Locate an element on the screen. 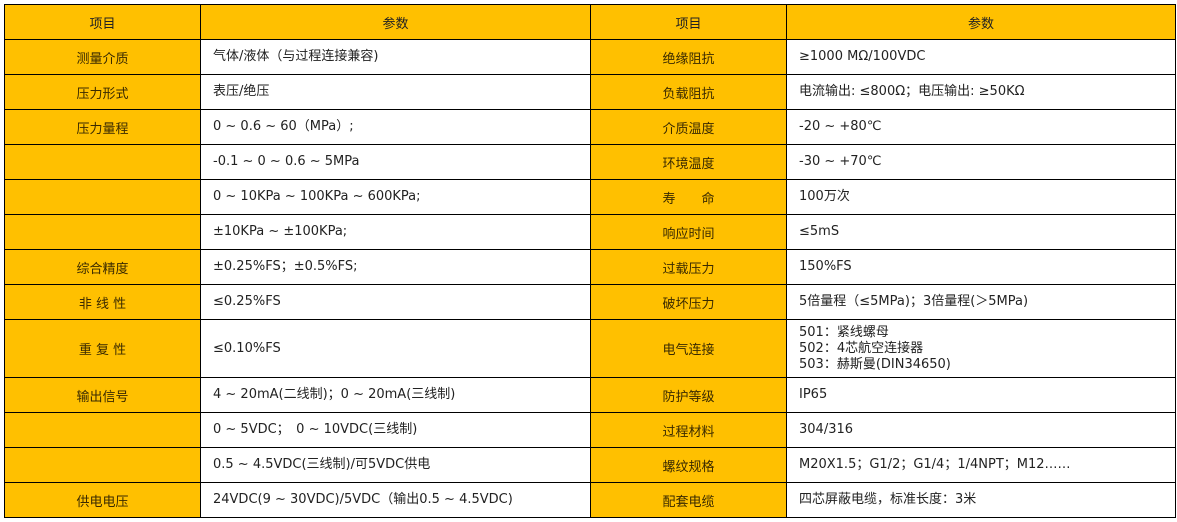 Image resolution: width=1177 pixels, height=522 pixels. left-item-label: 压力形式 is located at coordinates (102, 92).